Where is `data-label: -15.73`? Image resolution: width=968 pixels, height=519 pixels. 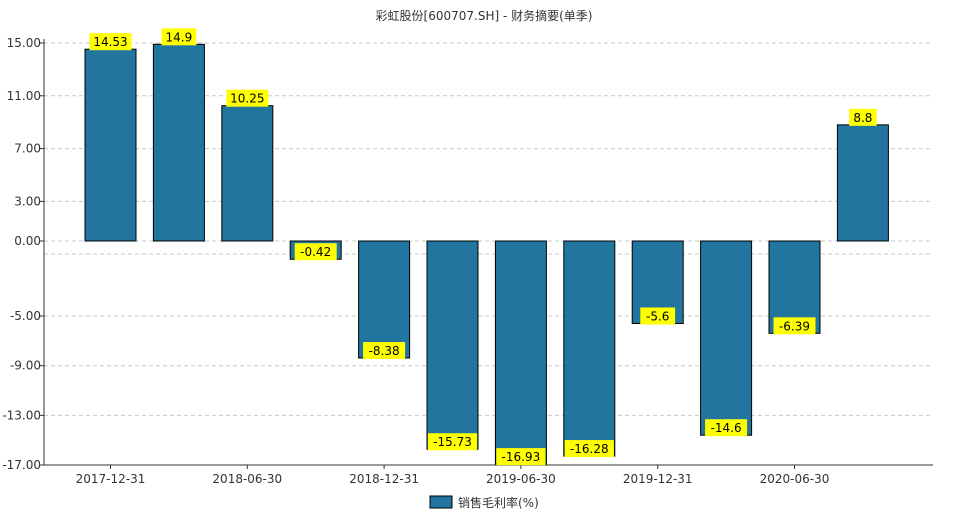
data-label: -15.73 is located at coordinates (452, 442).